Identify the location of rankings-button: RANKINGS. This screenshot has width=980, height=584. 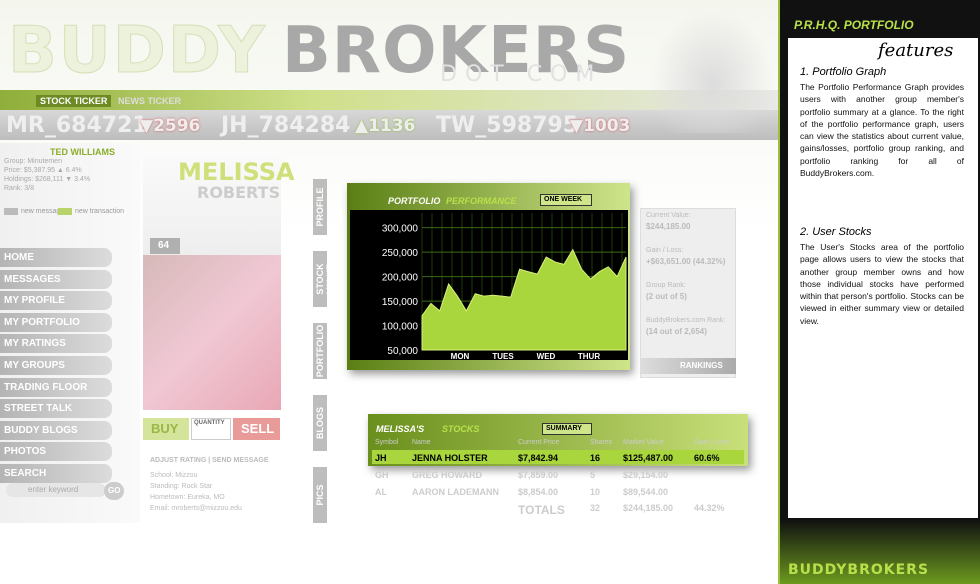
(688, 366).